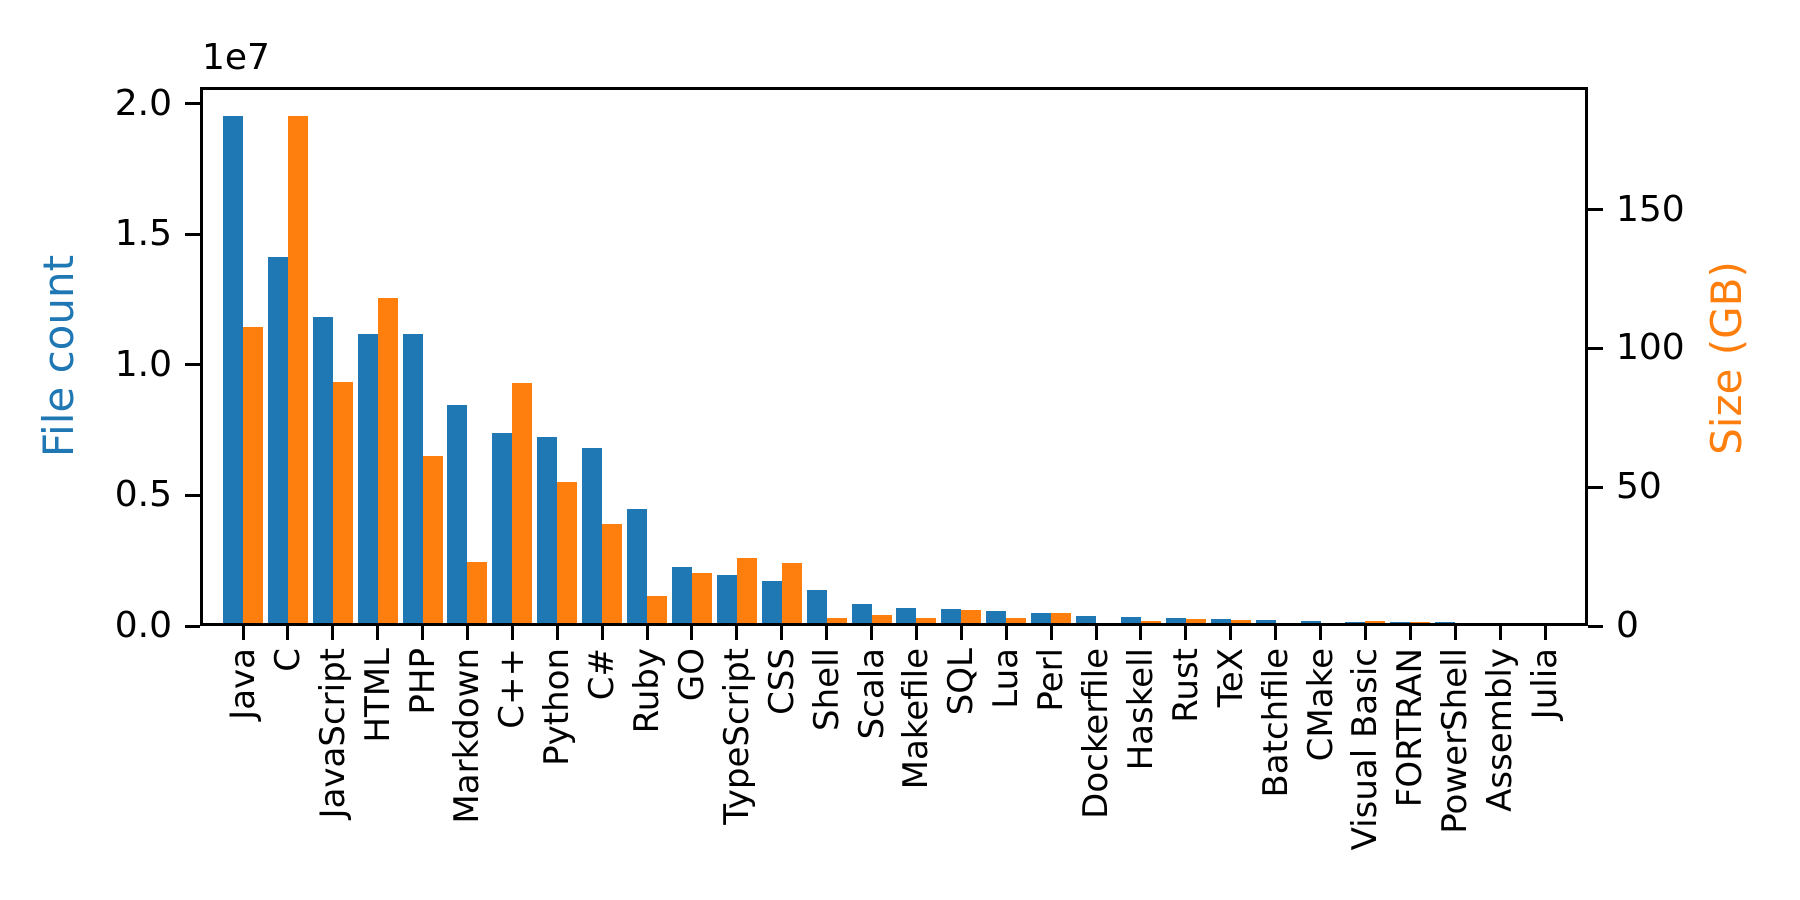 The height and width of the screenshot is (900, 1800). I want to click on right-axis-title-text: Size (GB), so click(1726, 358).